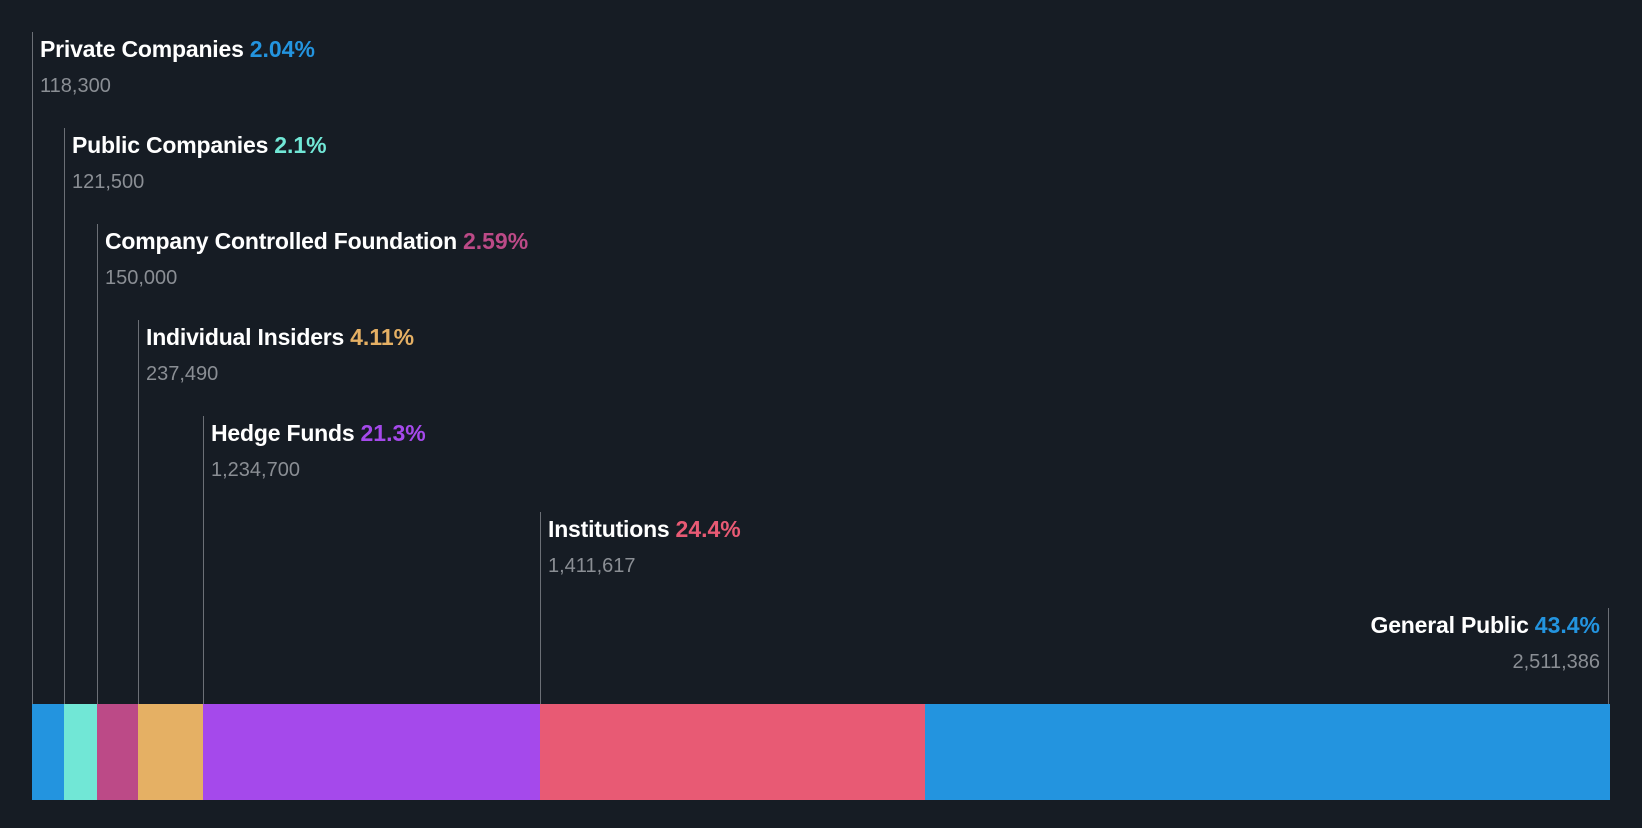 The height and width of the screenshot is (828, 1642). Describe the element at coordinates (281, 241) in the screenshot. I see `category-name: Company Controlled Foundation` at that location.